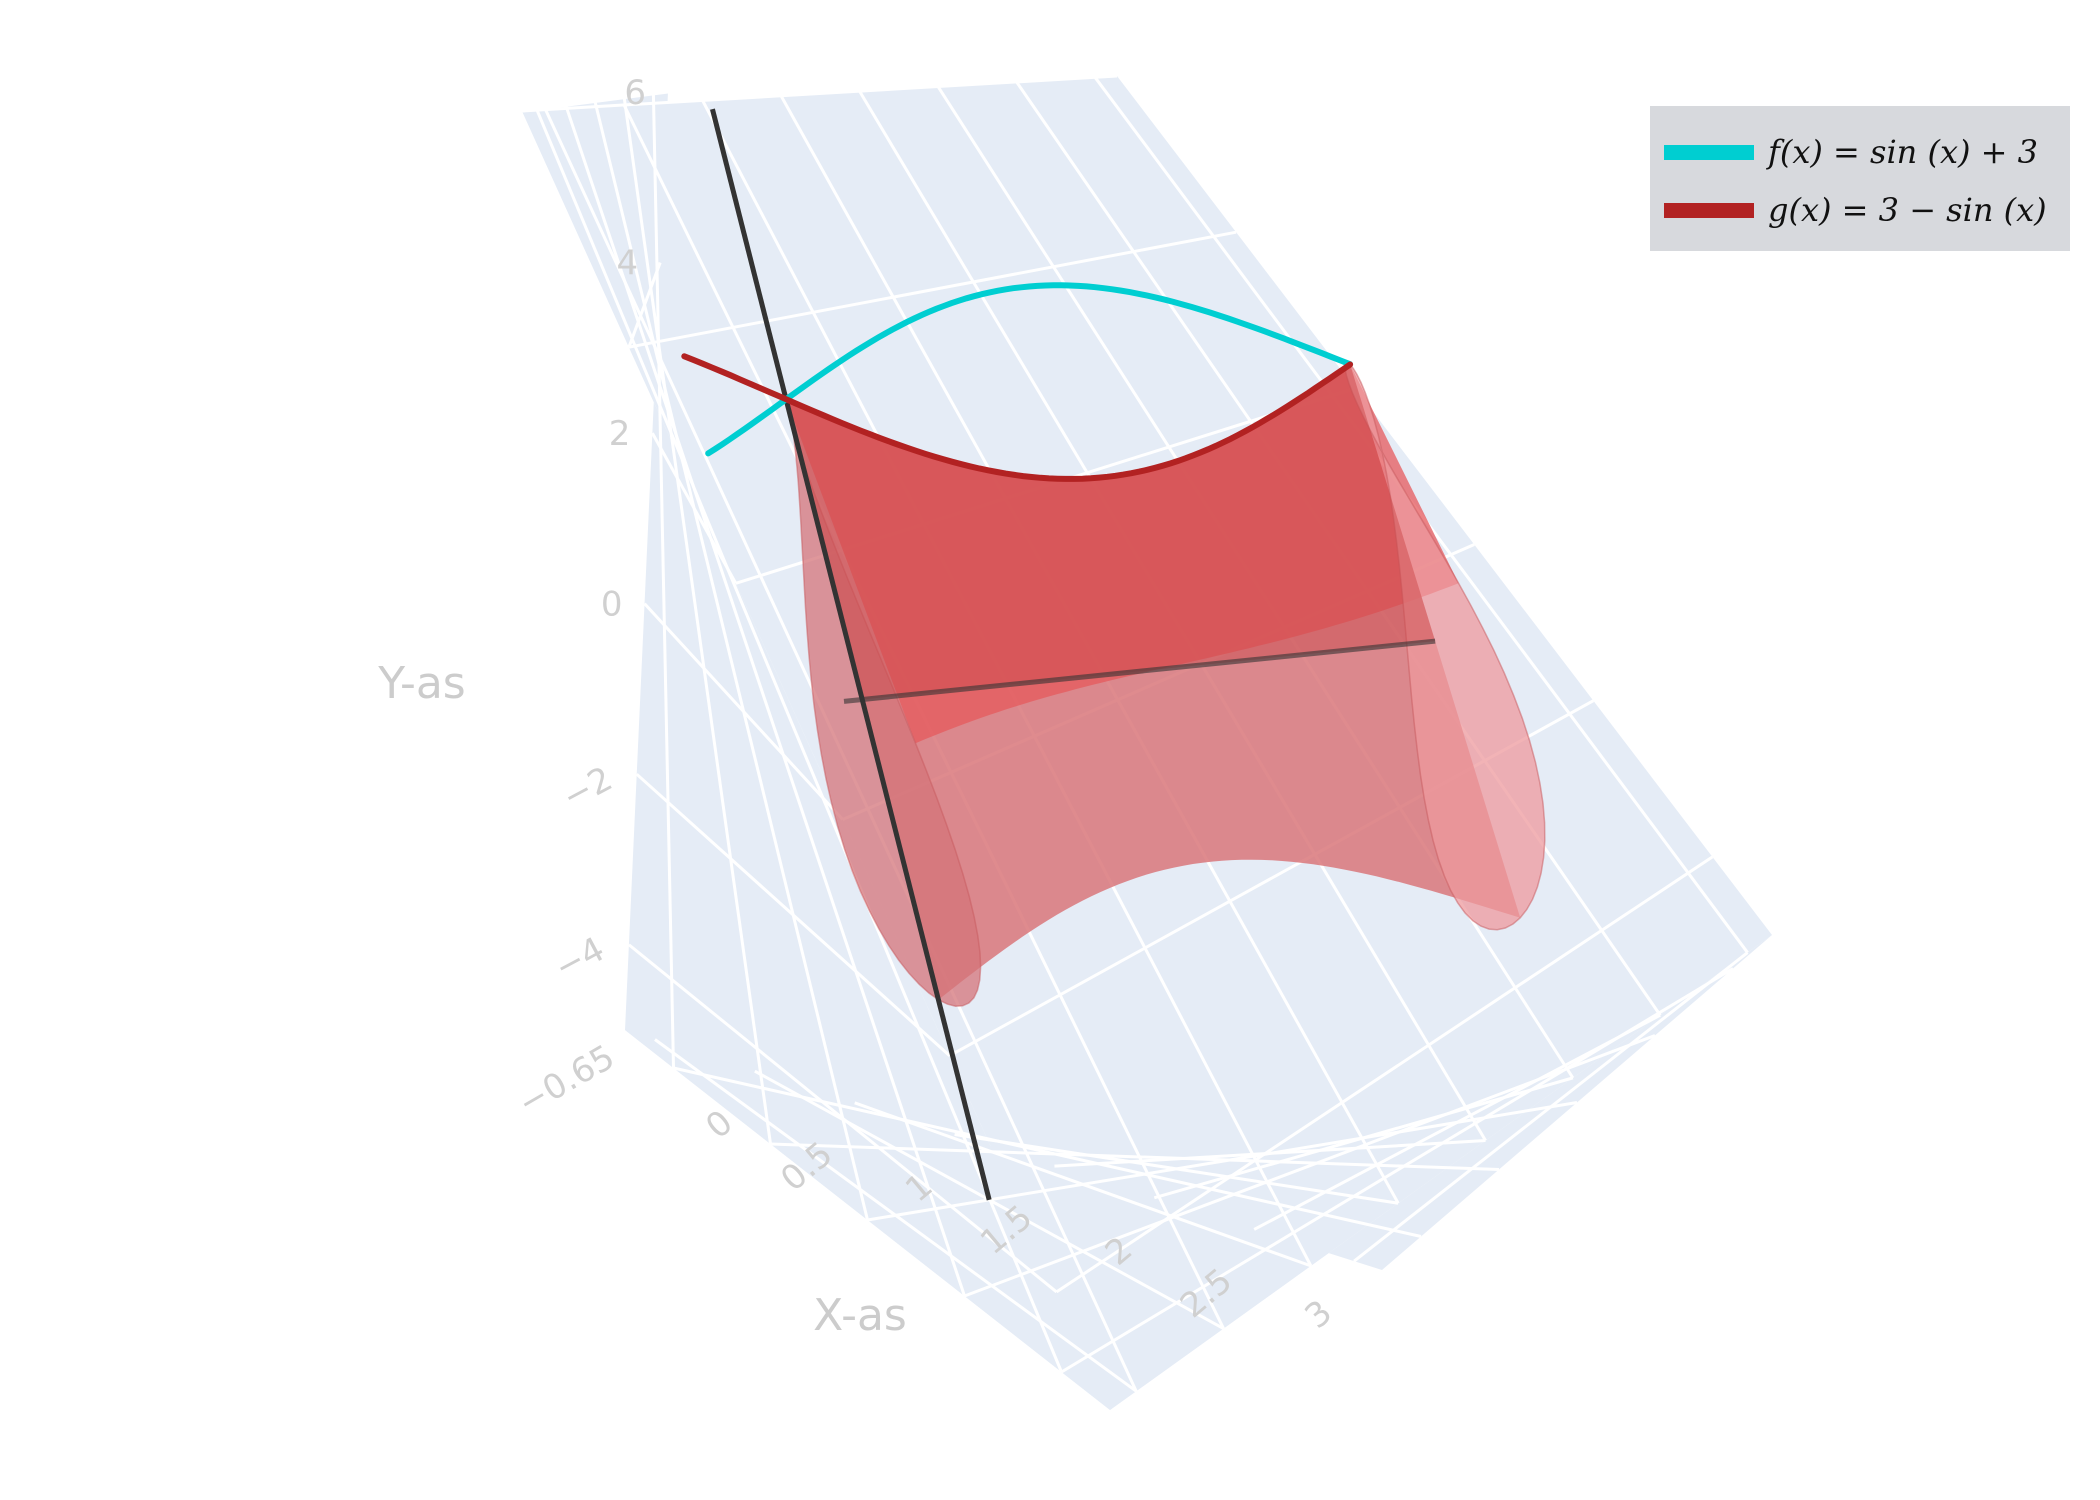 The width and height of the screenshot is (2100, 1500). Describe the element at coordinates (587, 788) in the screenshot. I see `y-tick-label: −2` at that location.